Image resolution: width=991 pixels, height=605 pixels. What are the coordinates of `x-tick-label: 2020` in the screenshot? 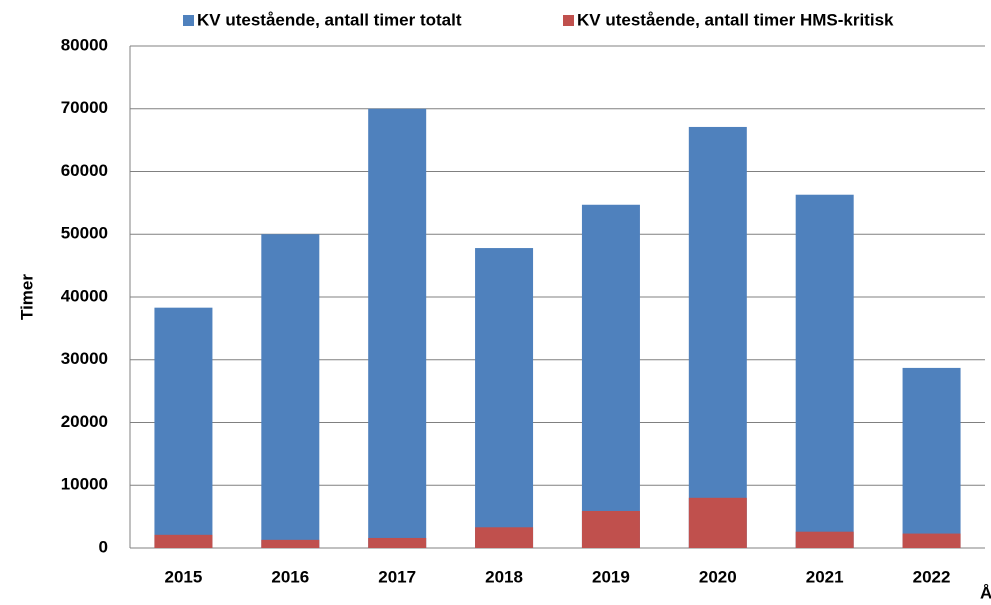 It's located at (718, 576).